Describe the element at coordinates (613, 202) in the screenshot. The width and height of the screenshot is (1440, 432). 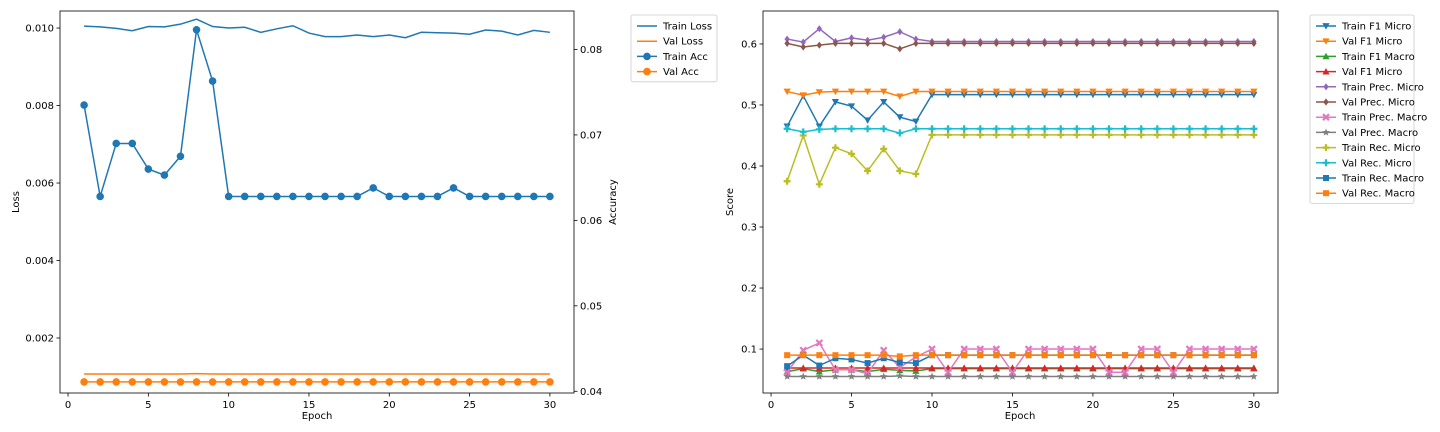
I see `y2-axis-label: Accuracy` at that location.